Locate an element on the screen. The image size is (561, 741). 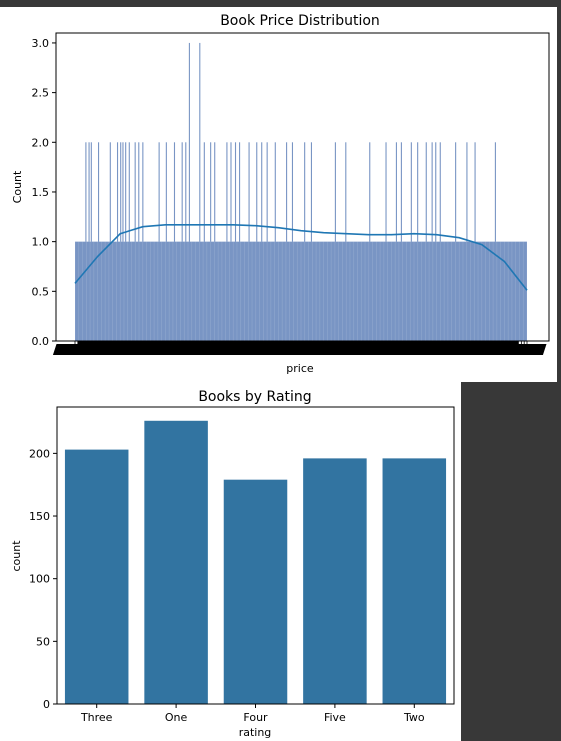
y-tick-label: 100 is located at coordinates (39, 579).